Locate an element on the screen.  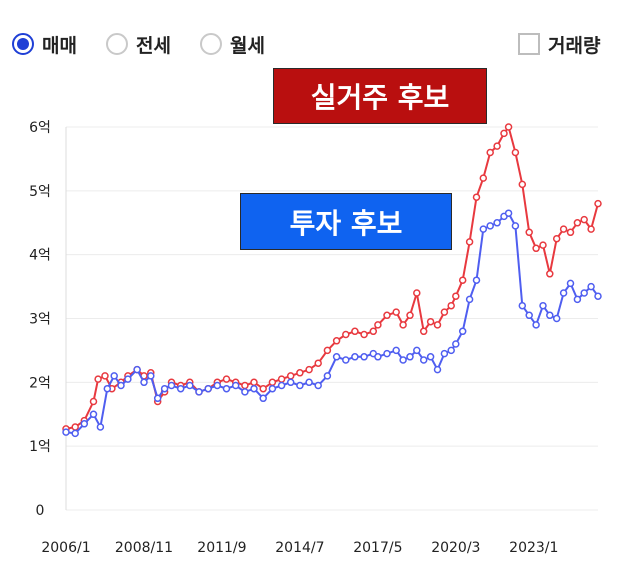
volume-checkbox-label: 거래량 is located at coordinates (574, 45).